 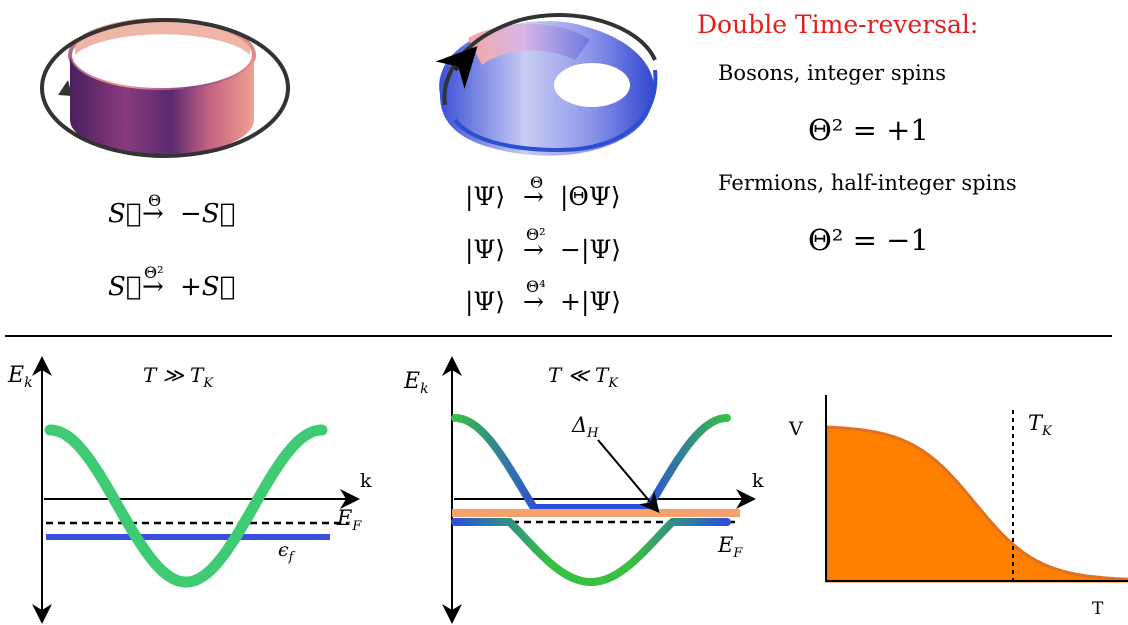 I want to click on panel1-ef-label: EF, so click(x=349, y=520).